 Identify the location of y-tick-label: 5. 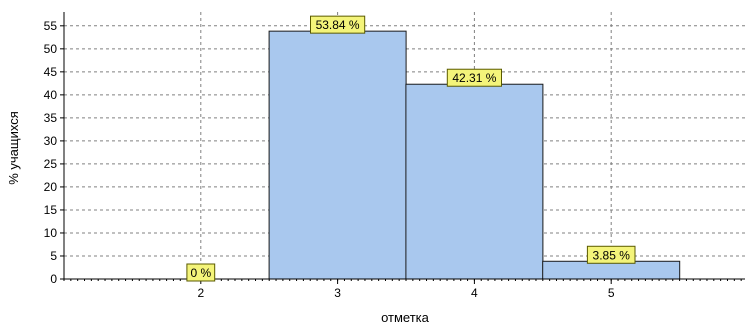
(53, 256).